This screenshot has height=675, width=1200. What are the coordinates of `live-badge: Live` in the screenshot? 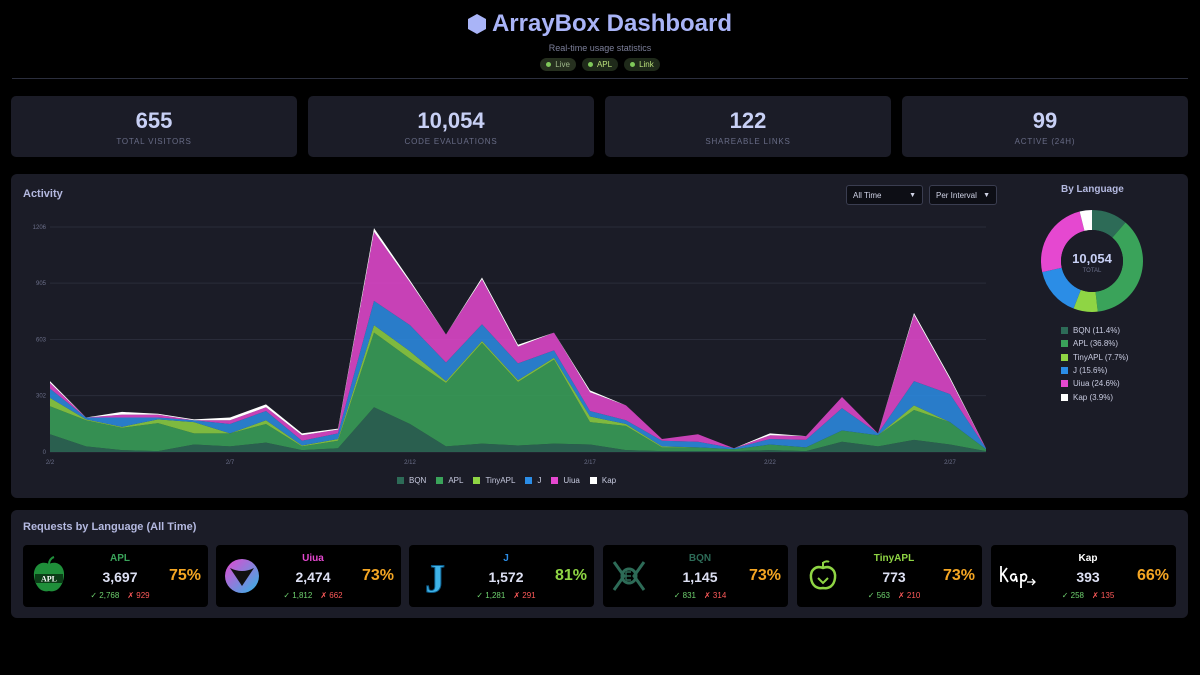 It's located at (558, 64).